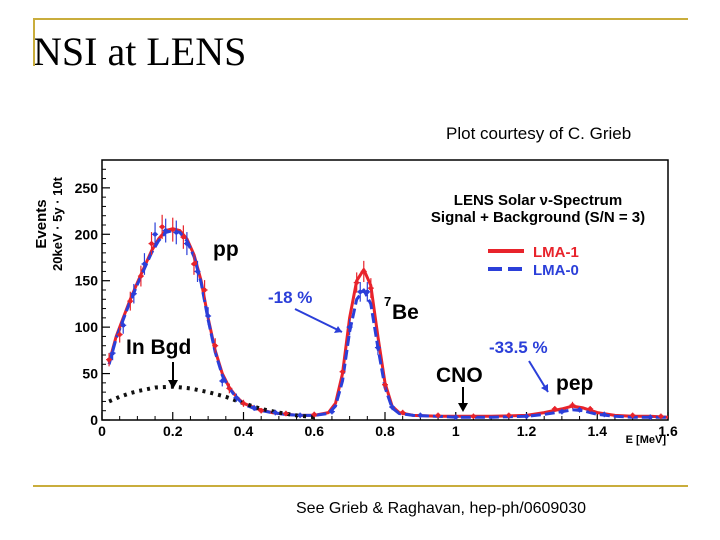 This screenshot has height=540, width=720. Describe the element at coordinates (87, 281) in the screenshot. I see `y-tick-label: 150` at that location.